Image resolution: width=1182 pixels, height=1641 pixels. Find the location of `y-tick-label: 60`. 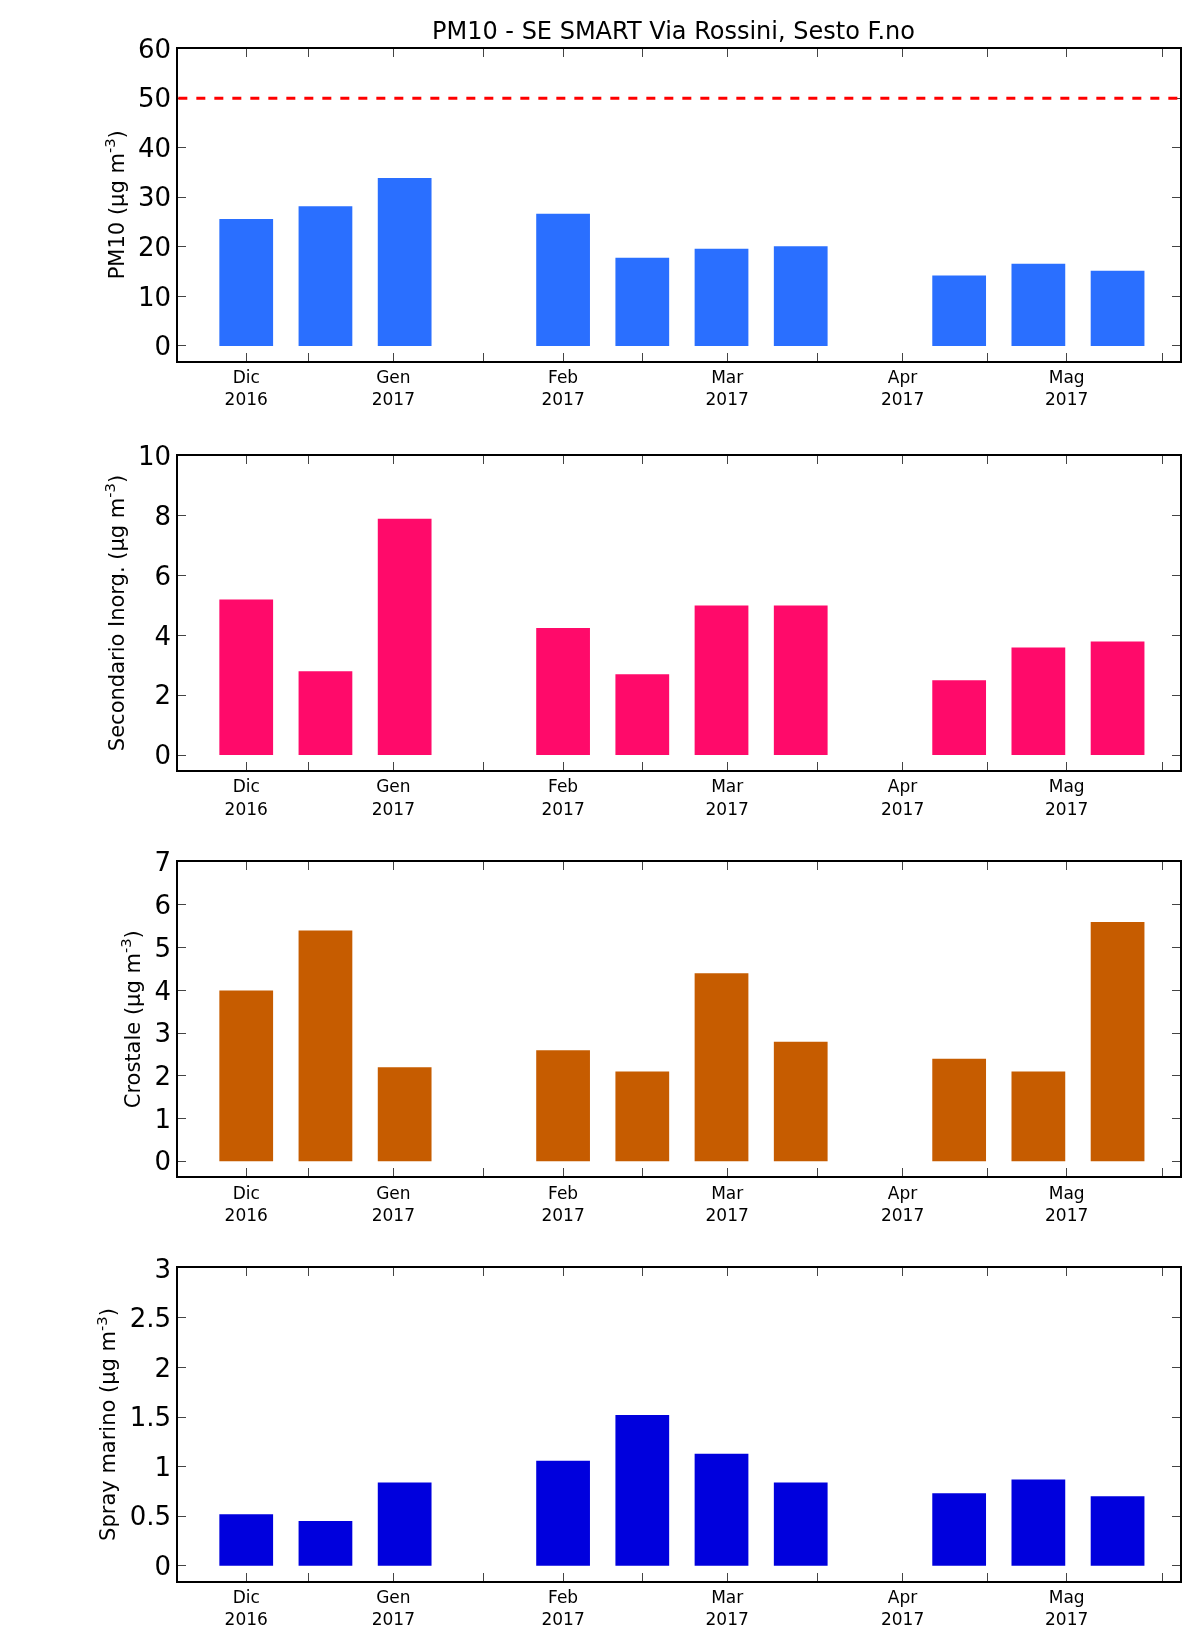

y-tick-label: 60 is located at coordinates (155, 48).